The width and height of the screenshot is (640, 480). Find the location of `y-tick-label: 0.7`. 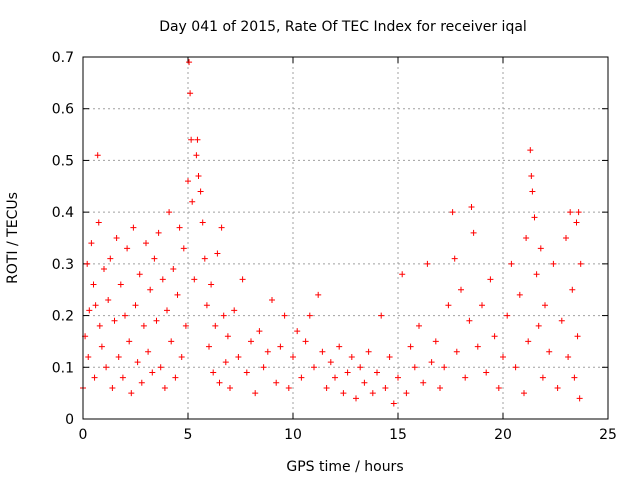

y-tick-label: 0.7 is located at coordinates (63, 58).